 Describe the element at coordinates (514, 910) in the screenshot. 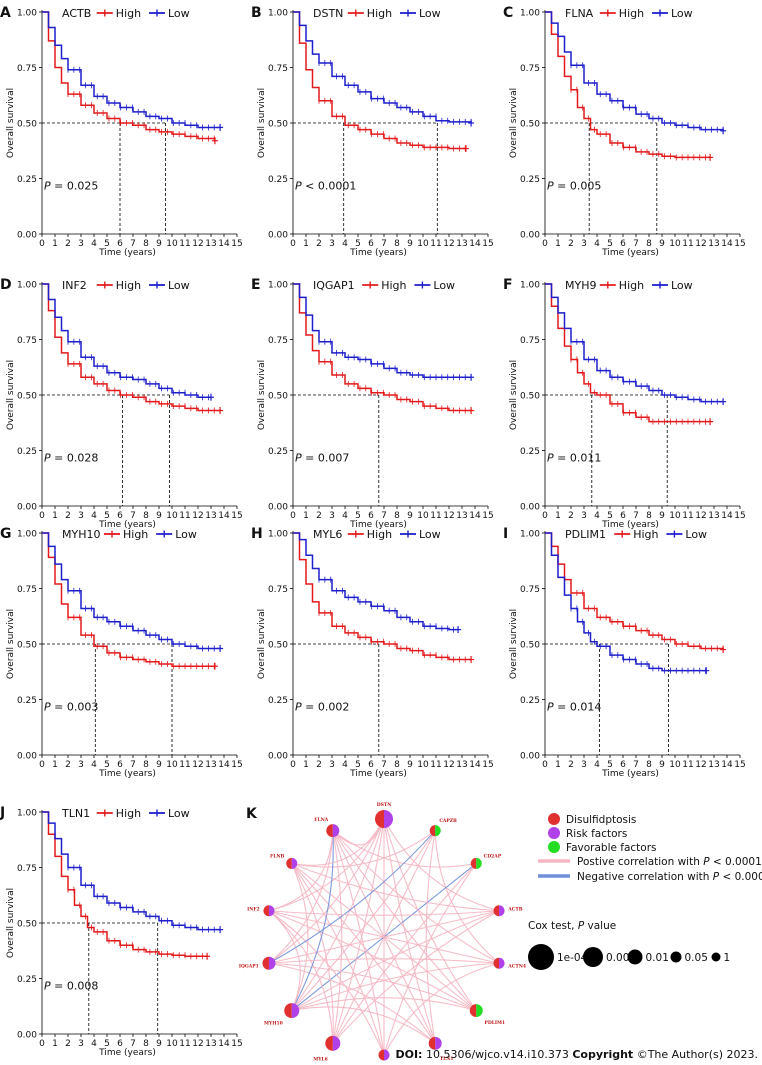

I see `node-label: ACTB` at that location.